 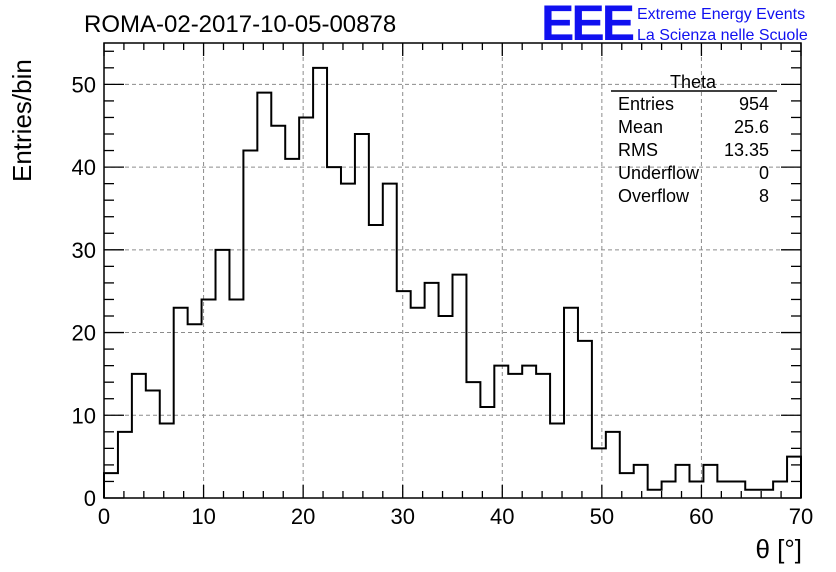 I want to click on stats-row-label: Underflow, so click(x=659, y=173).